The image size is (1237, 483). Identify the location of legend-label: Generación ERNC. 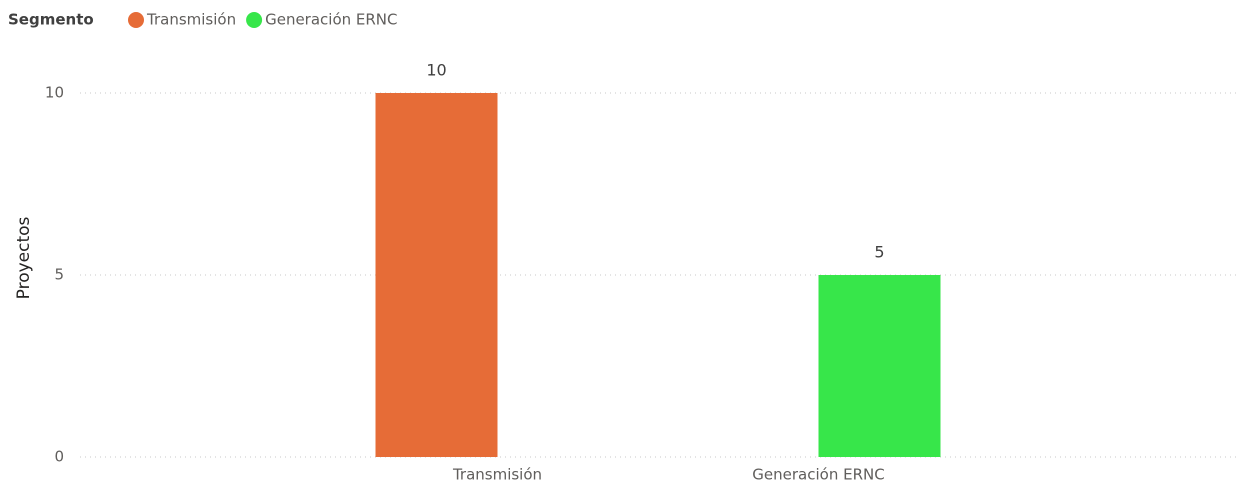
(331, 20).